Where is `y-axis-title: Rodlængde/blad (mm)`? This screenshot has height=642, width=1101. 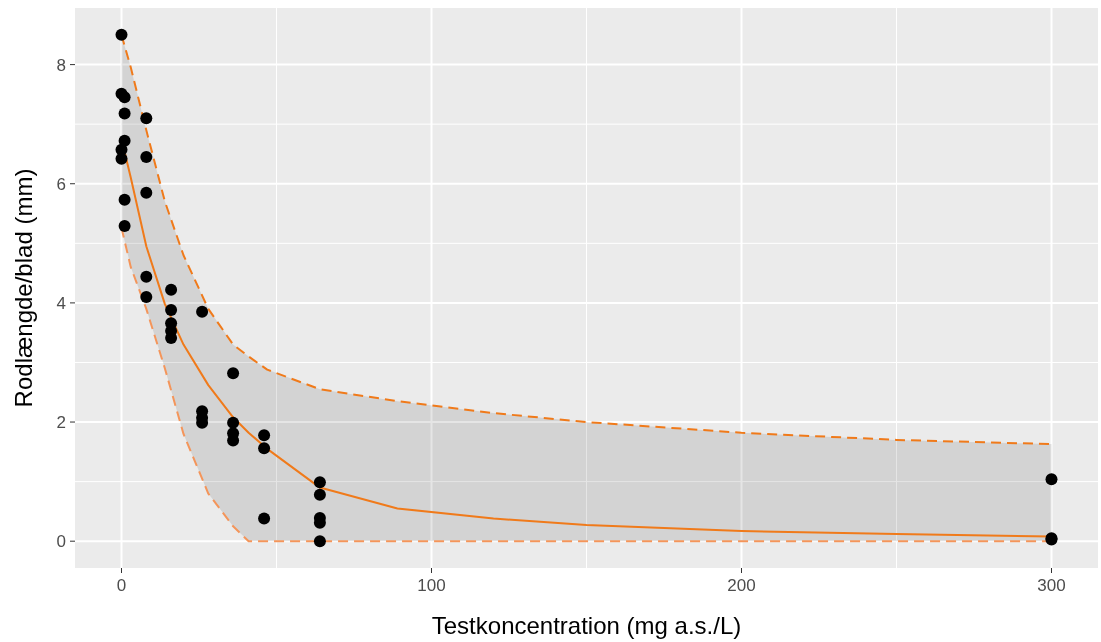
y-axis-title: Rodlængde/blad (mm) is located at coordinates (23, 288).